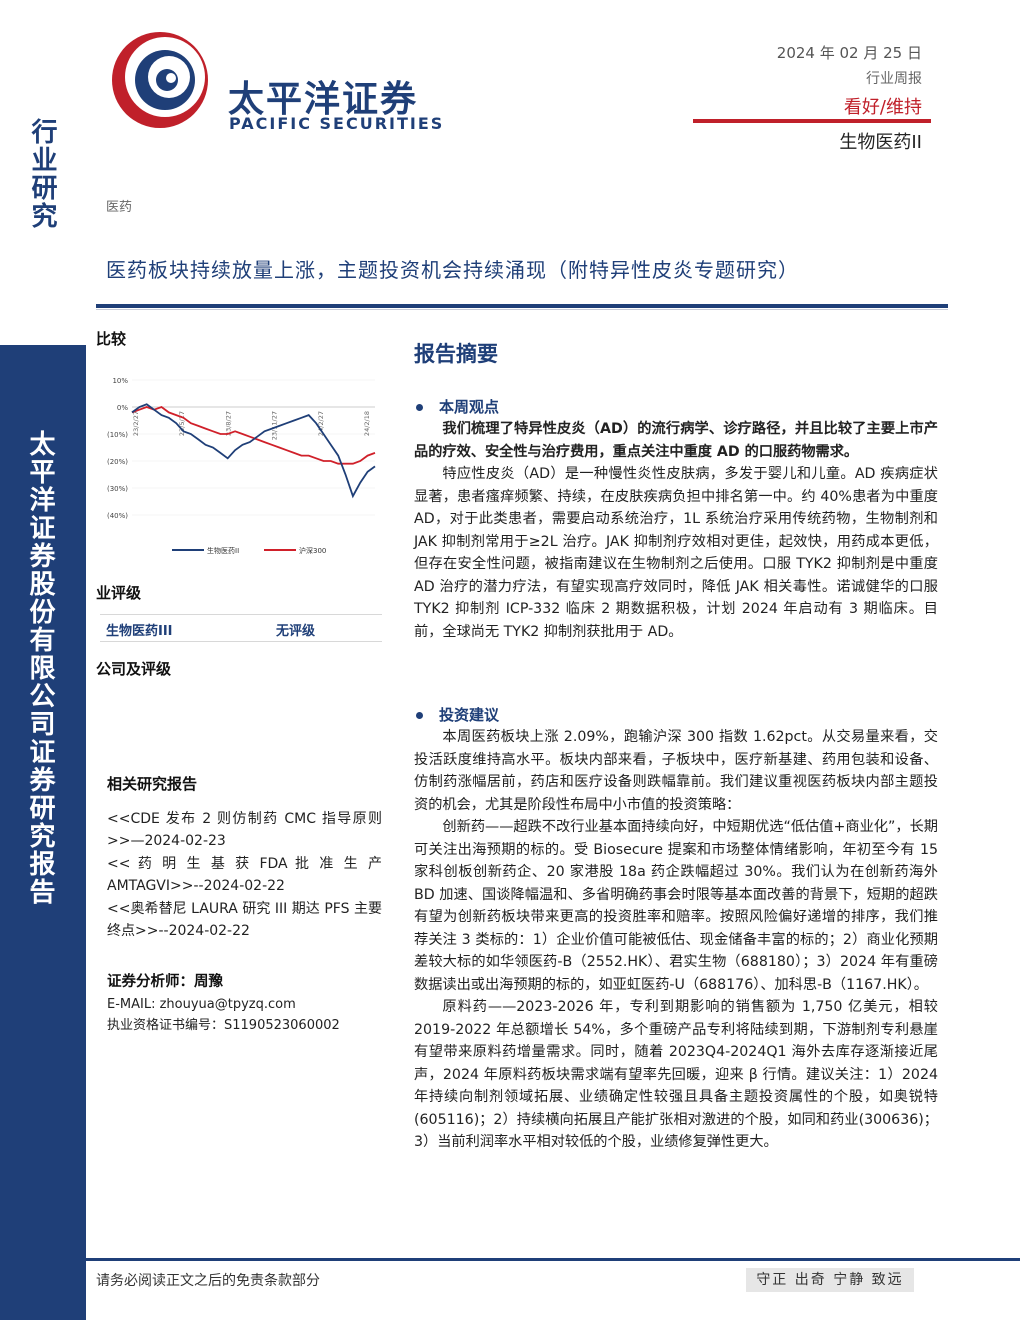 This screenshot has height=1320, width=1020. I want to click on sidebar-top-panel, so click(43, 172).